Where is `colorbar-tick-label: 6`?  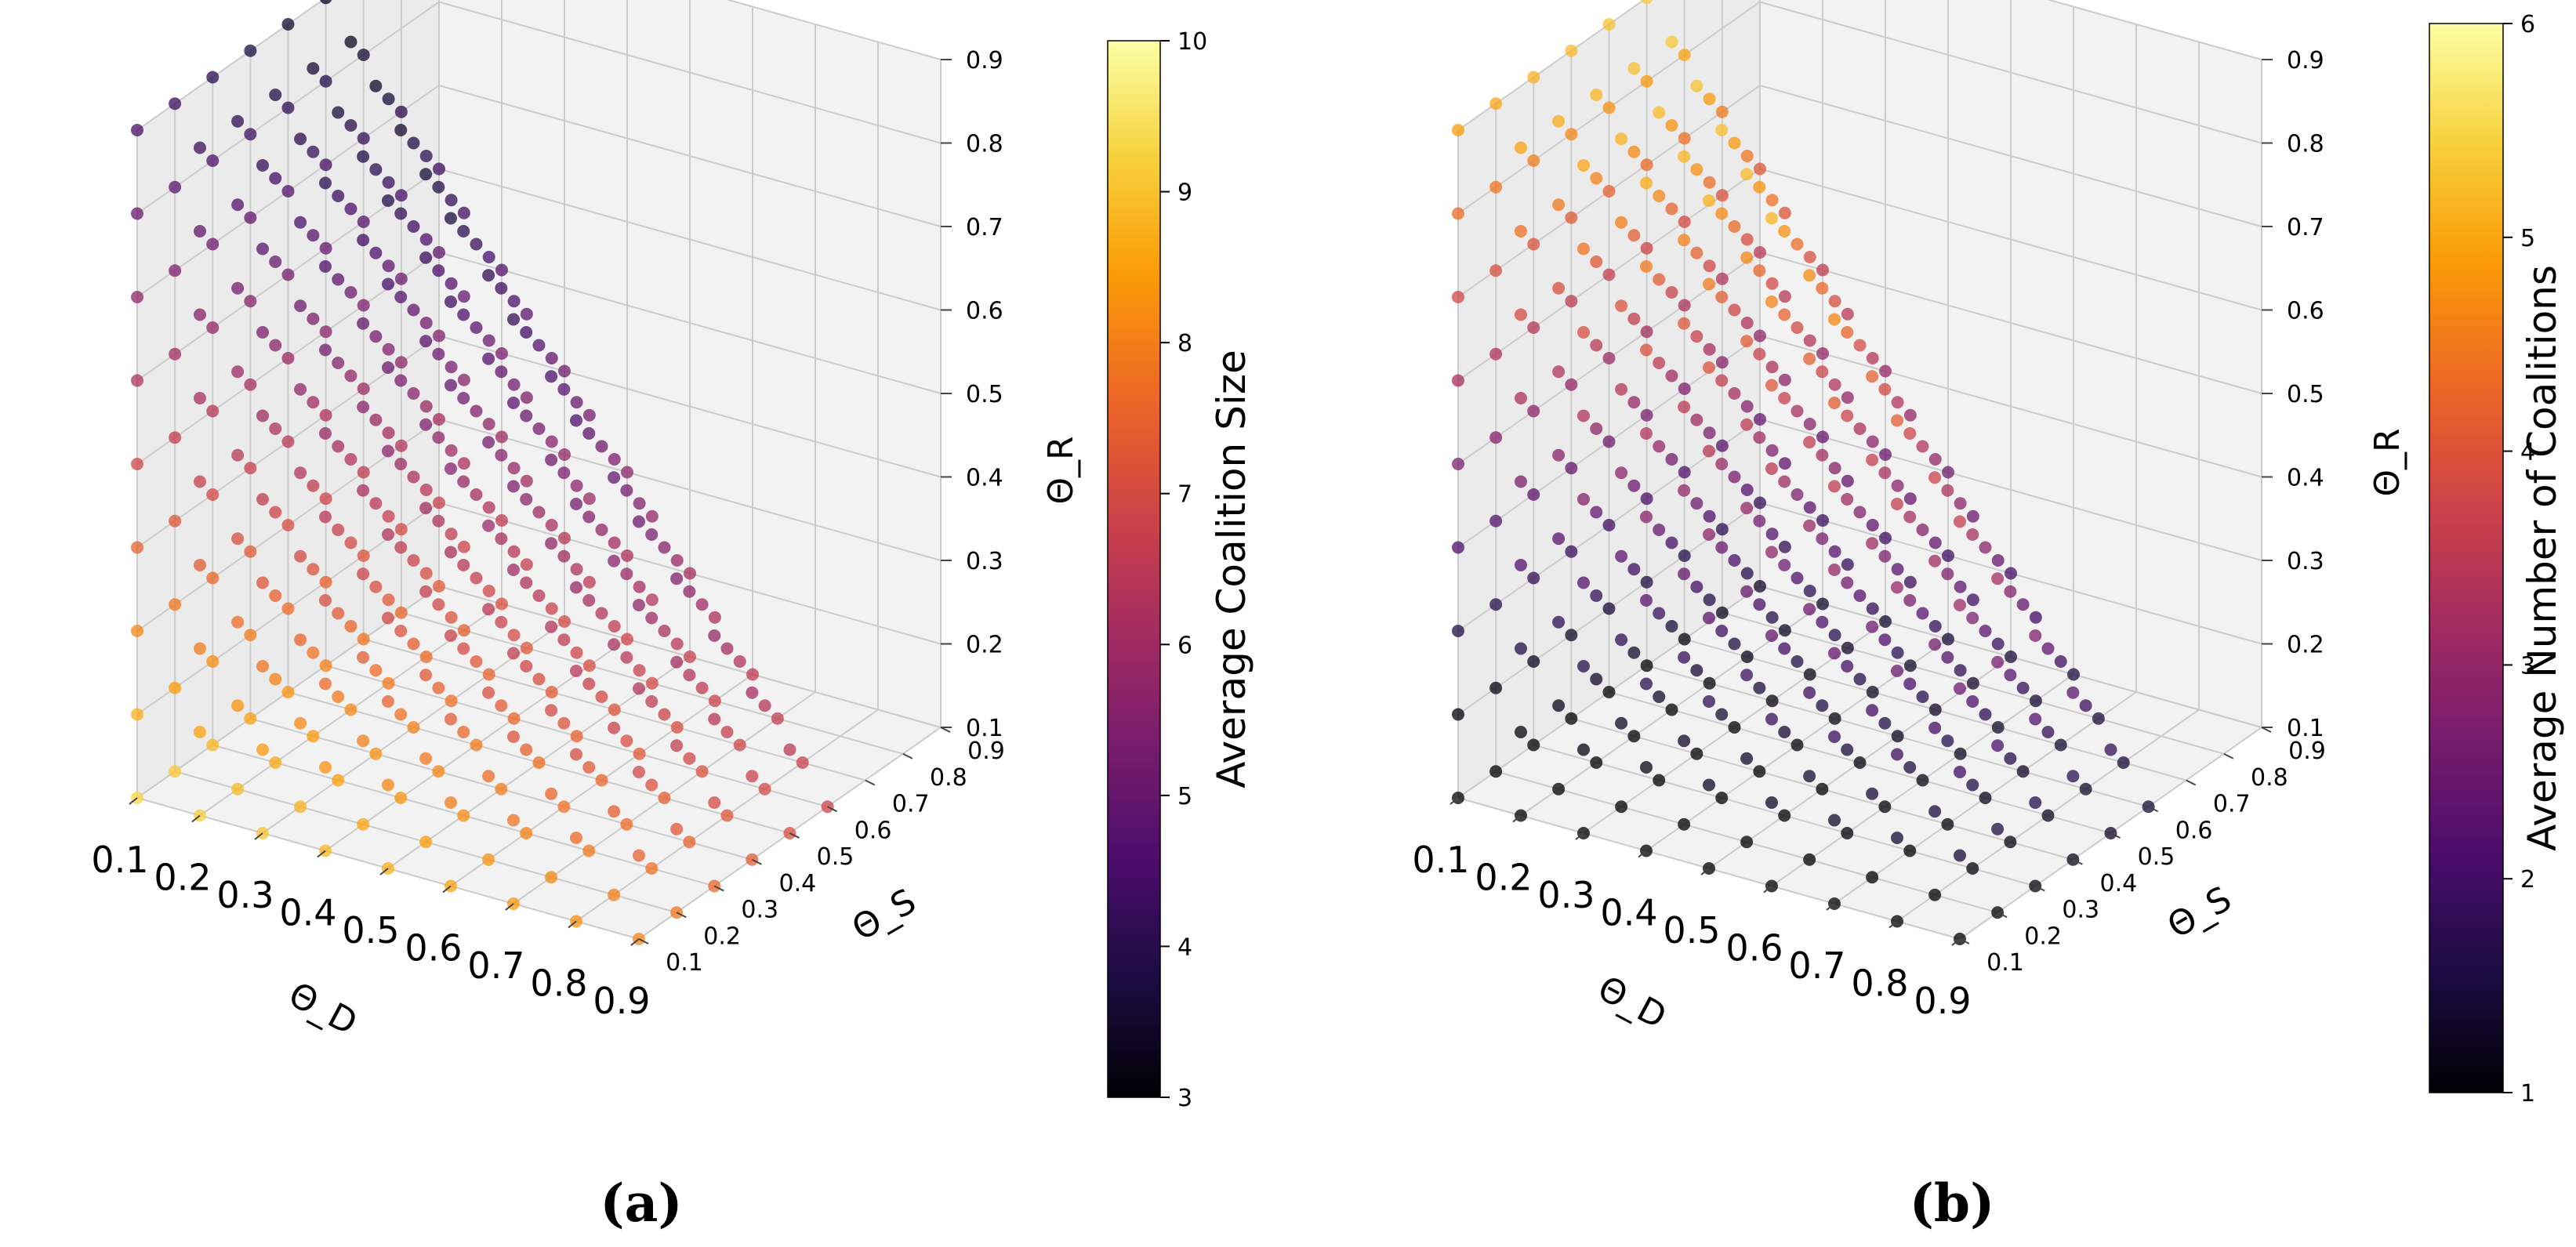
colorbar-tick-label: 6 is located at coordinates (2527, 24).